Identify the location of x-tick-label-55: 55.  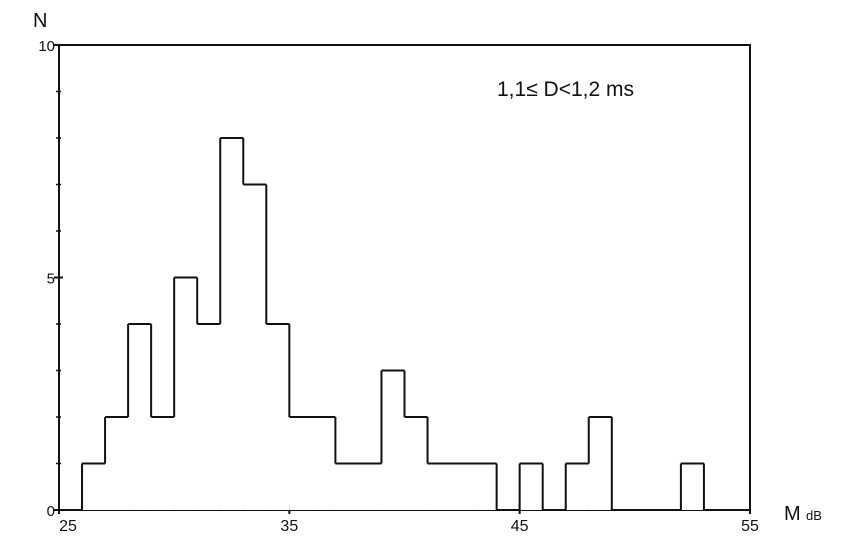
(750, 526).